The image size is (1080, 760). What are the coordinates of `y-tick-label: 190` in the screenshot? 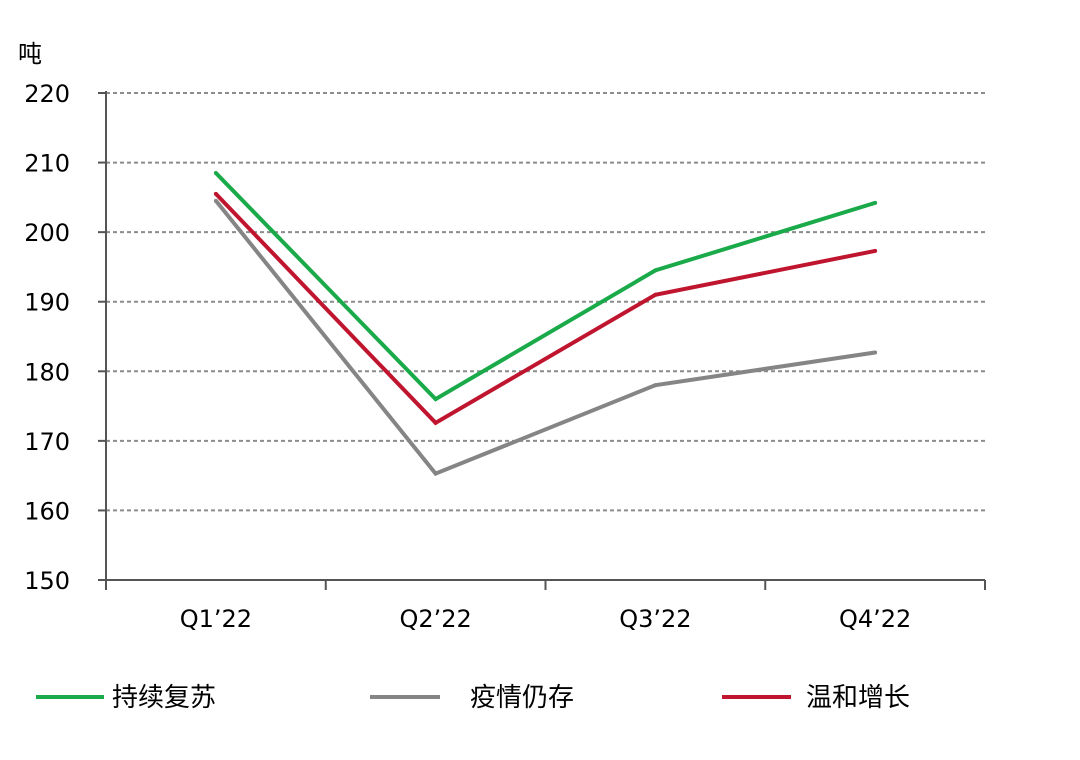 It's located at (47, 303).